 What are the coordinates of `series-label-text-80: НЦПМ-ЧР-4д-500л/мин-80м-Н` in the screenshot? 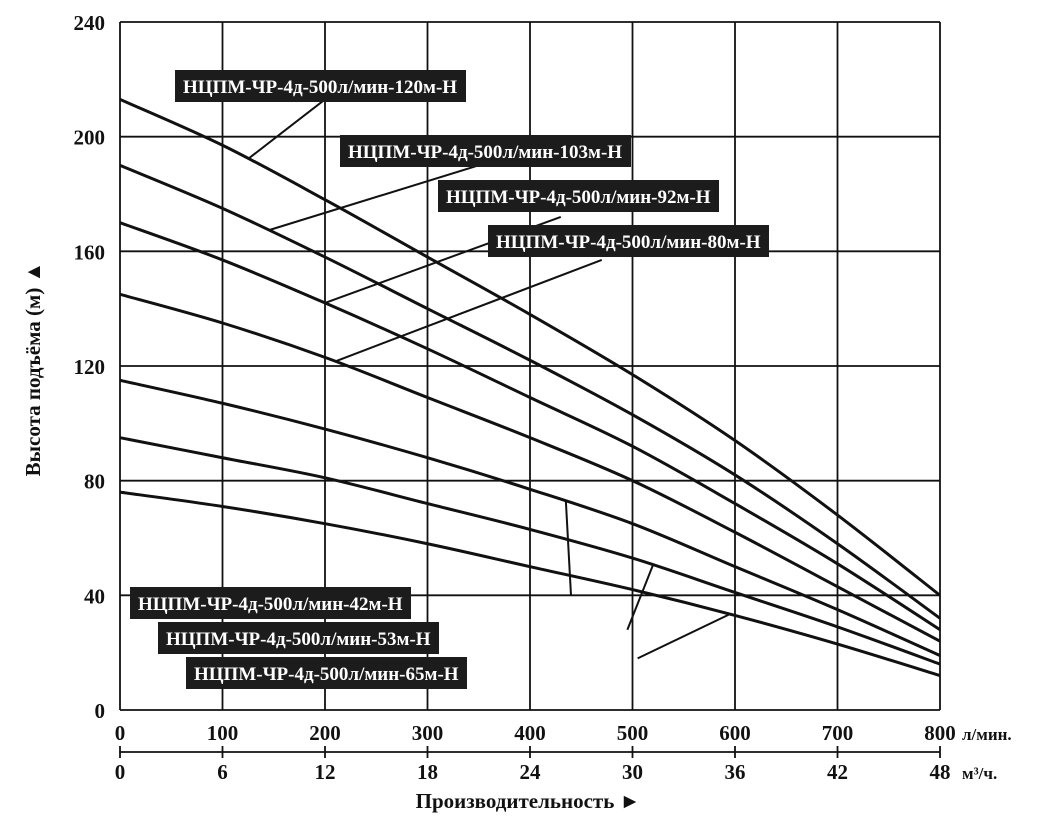 It's located at (628, 242).